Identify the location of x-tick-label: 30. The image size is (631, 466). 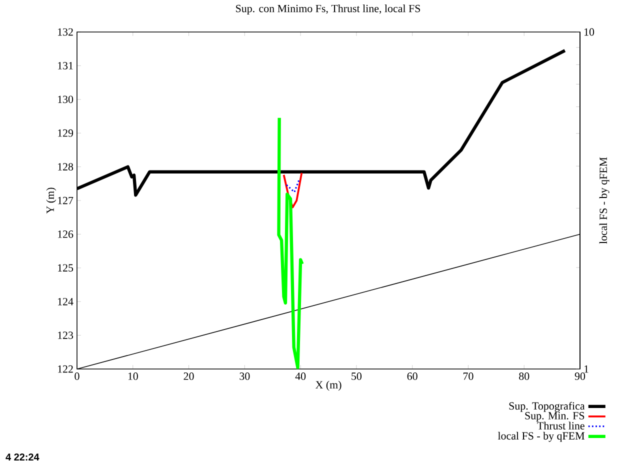
(245, 376).